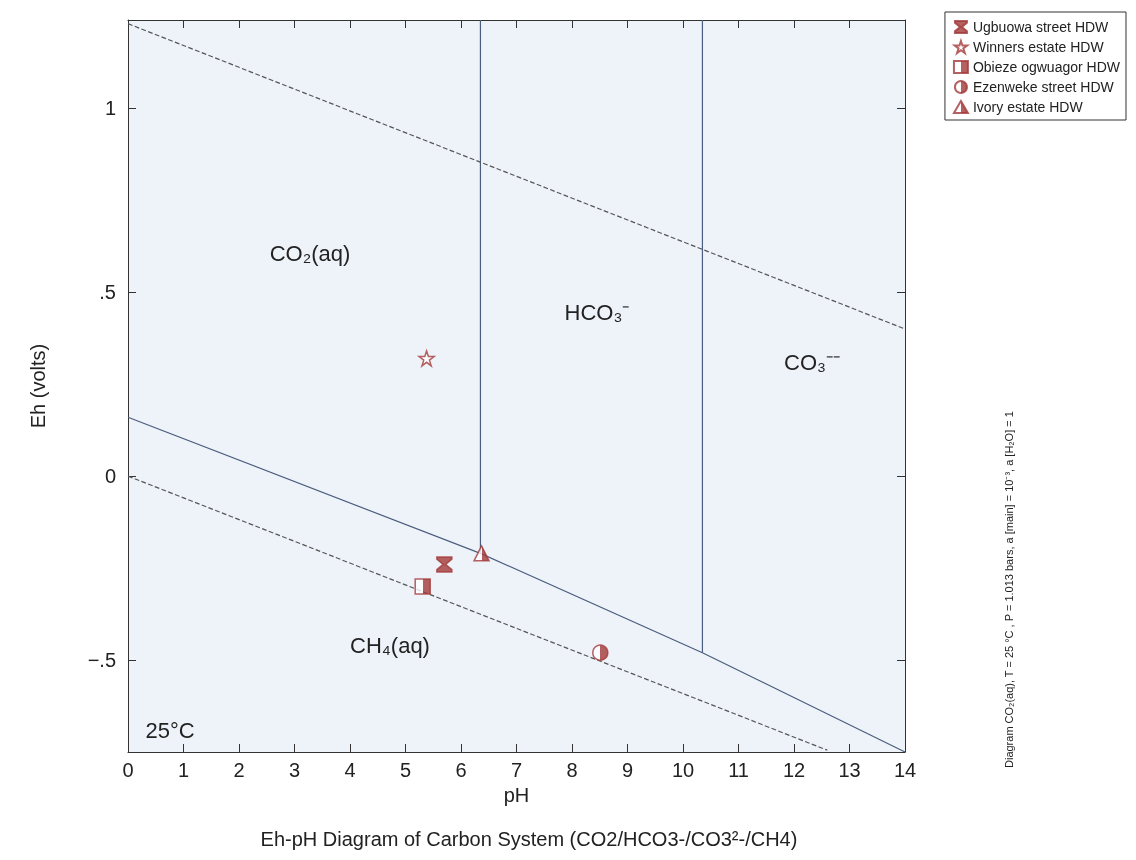 The image size is (1136, 860). I want to click on x-tick-label: 4, so click(350, 770).